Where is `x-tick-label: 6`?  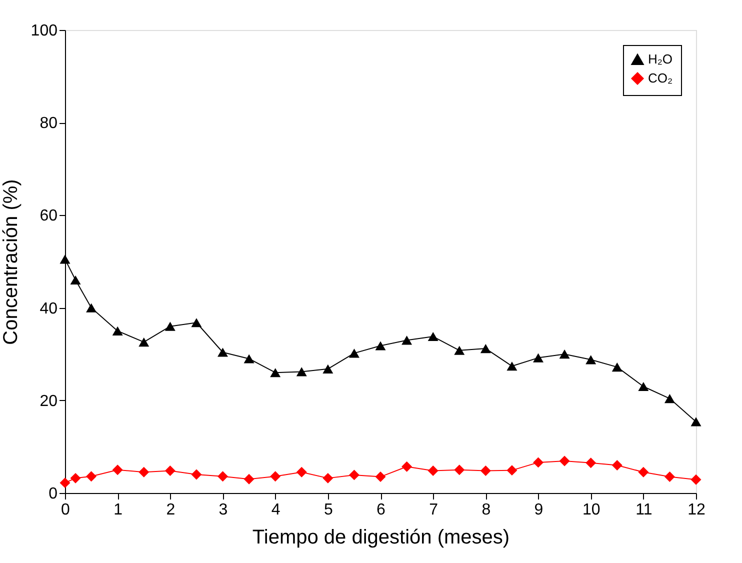
x-tick-label: 6 is located at coordinates (381, 510).